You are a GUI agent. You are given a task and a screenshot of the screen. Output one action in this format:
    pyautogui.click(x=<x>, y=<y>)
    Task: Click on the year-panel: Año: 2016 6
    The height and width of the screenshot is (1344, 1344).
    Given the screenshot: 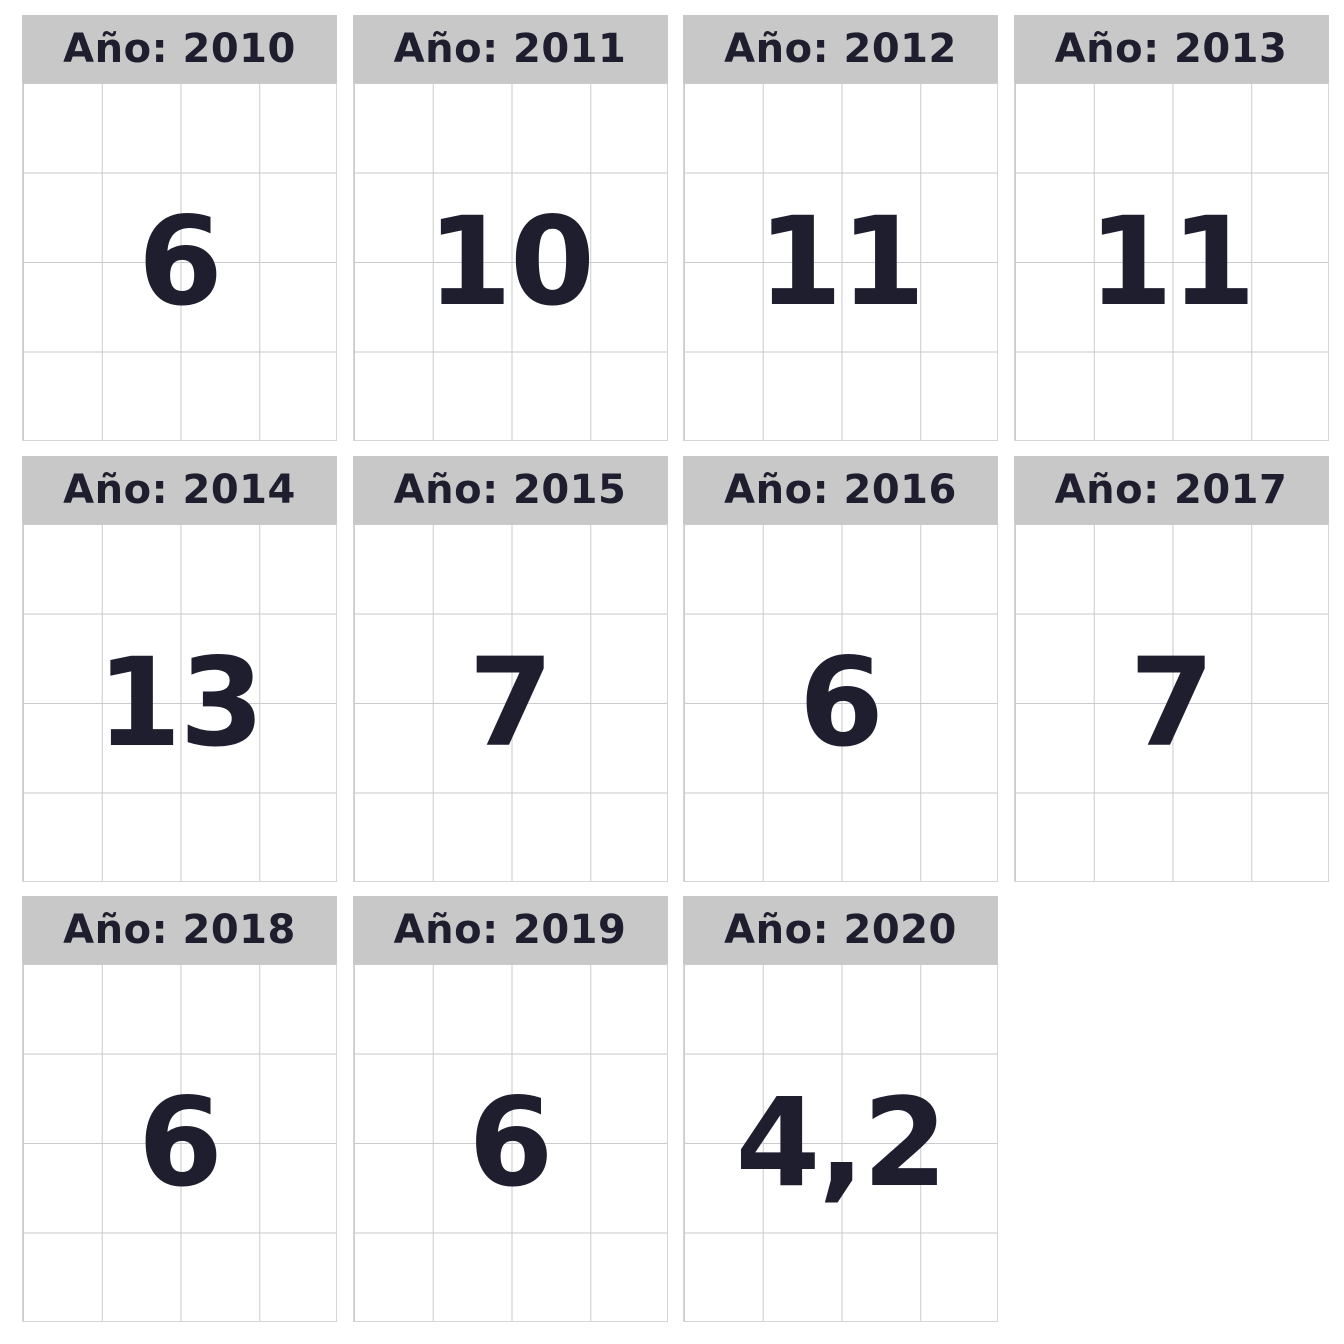 What is the action you would take?
    pyautogui.click(x=840, y=668)
    